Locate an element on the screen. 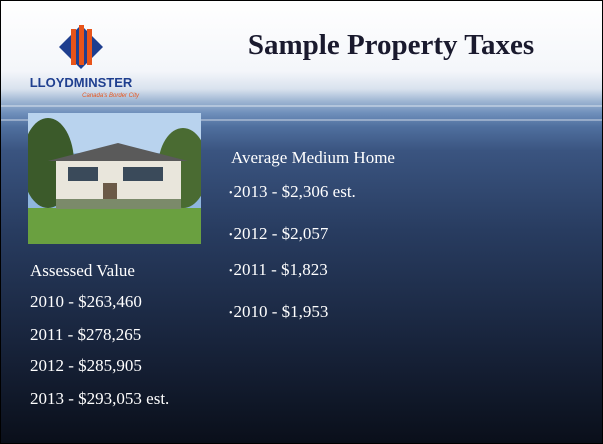  assessed-heading: Assessed Value is located at coordinates (82, 270).